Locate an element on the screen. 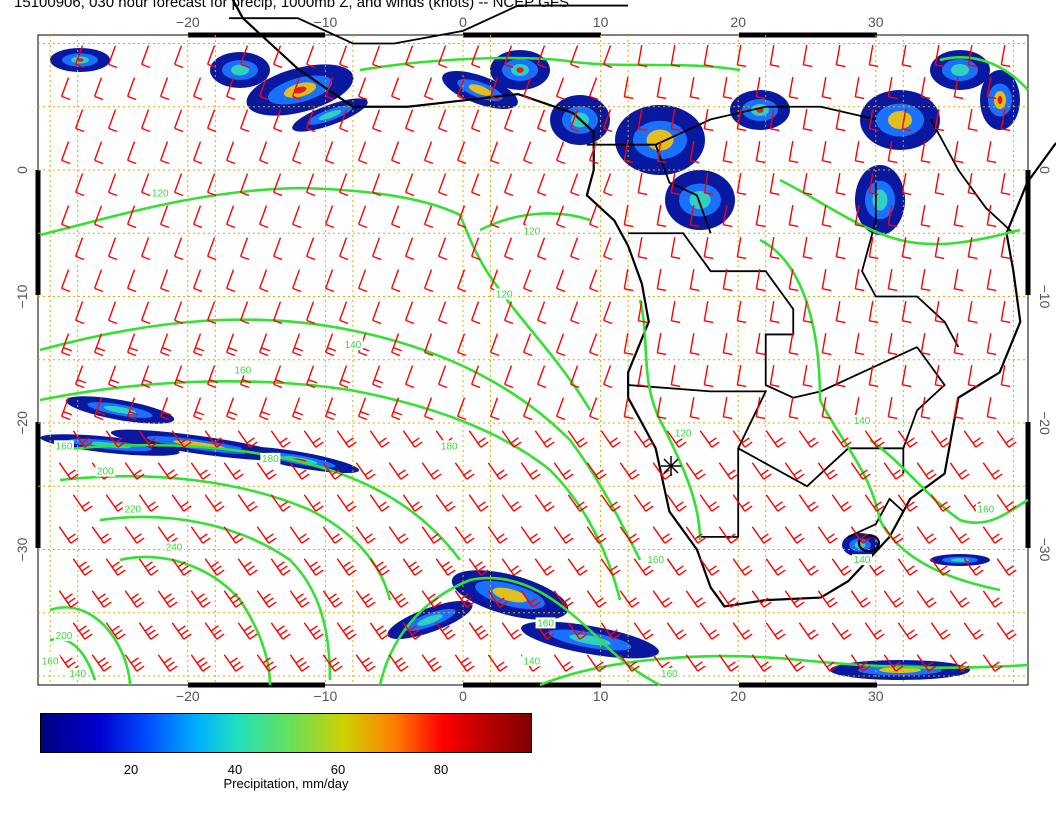  precip-cell is located at coordinates (960, 560).